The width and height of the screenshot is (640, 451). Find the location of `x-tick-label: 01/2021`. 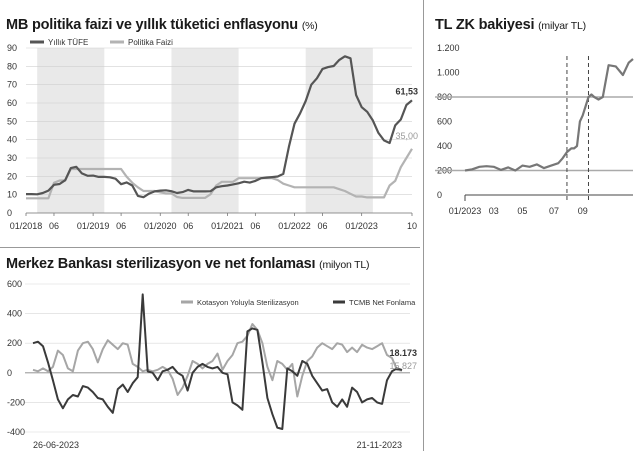

x-tick-label: 01/2021 is located at coordinates (227, 226).